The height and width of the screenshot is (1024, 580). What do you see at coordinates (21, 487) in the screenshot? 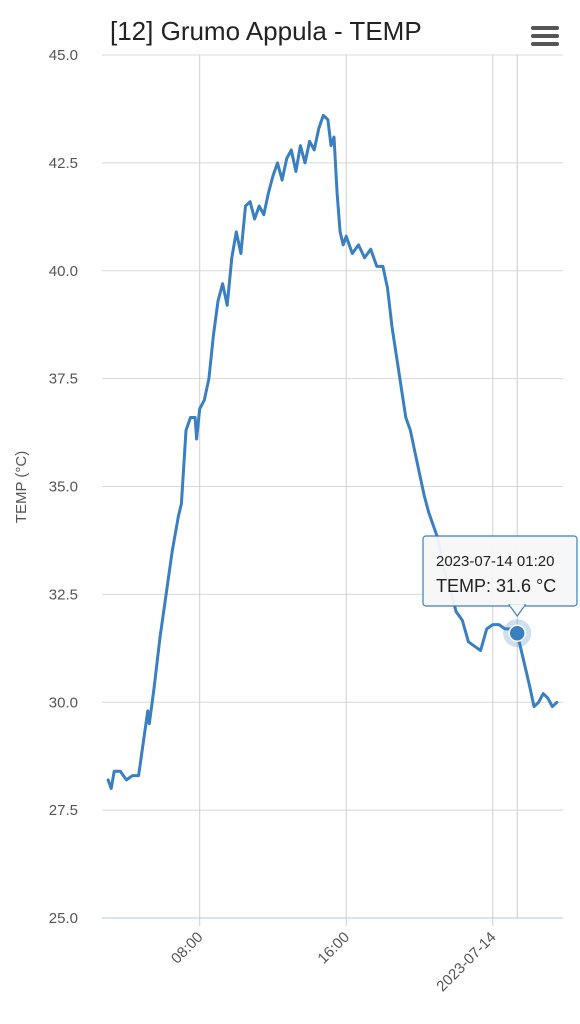
I see `y-axis-title: TEMP (°C)` at bounding box center [21, 487].